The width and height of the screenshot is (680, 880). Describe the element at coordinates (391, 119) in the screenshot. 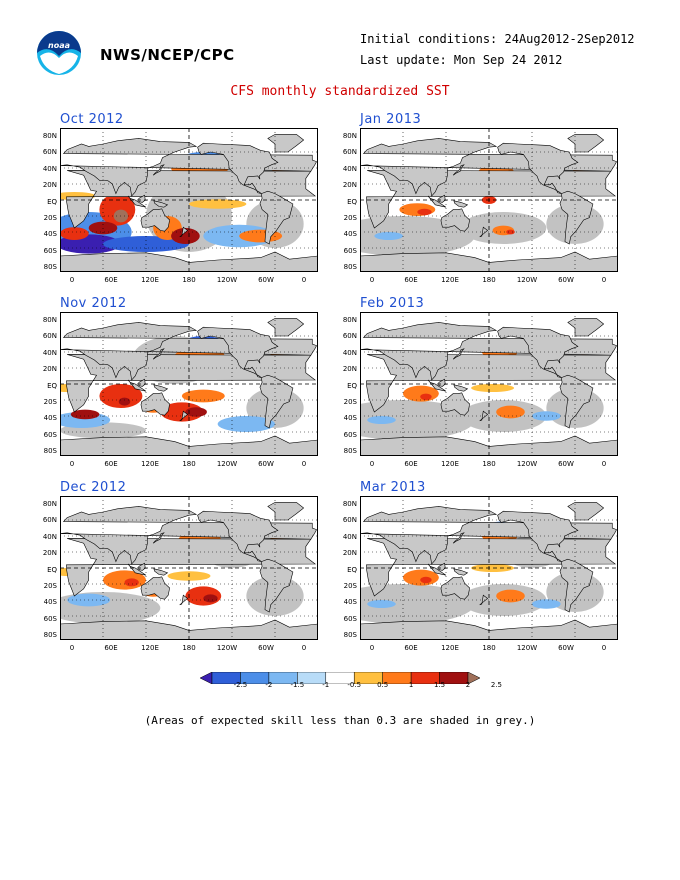

I see `panel-title-jan-2013: Jan 2013` at that location.